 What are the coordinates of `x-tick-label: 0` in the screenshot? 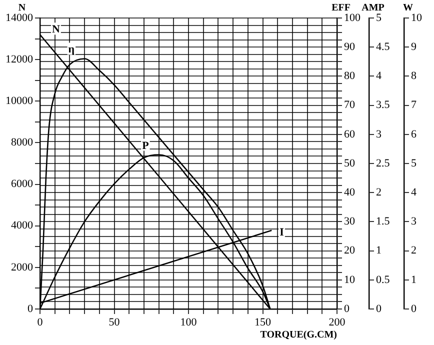 It's located at (40, 322).